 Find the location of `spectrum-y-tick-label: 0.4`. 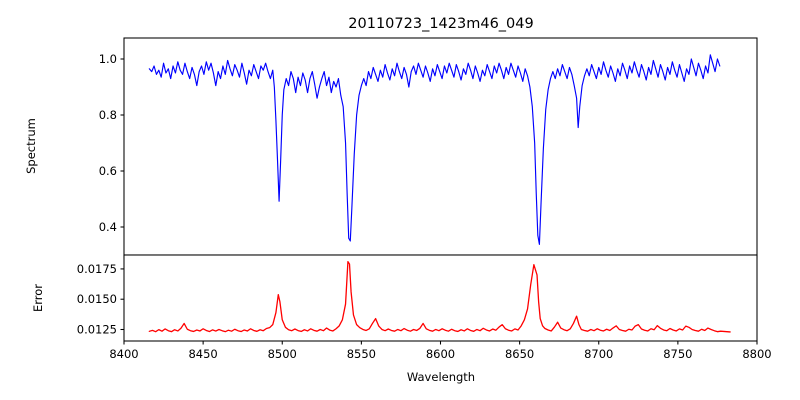

spectrum-y-tick-label: 0.4 is located at coordinates (108, 227).